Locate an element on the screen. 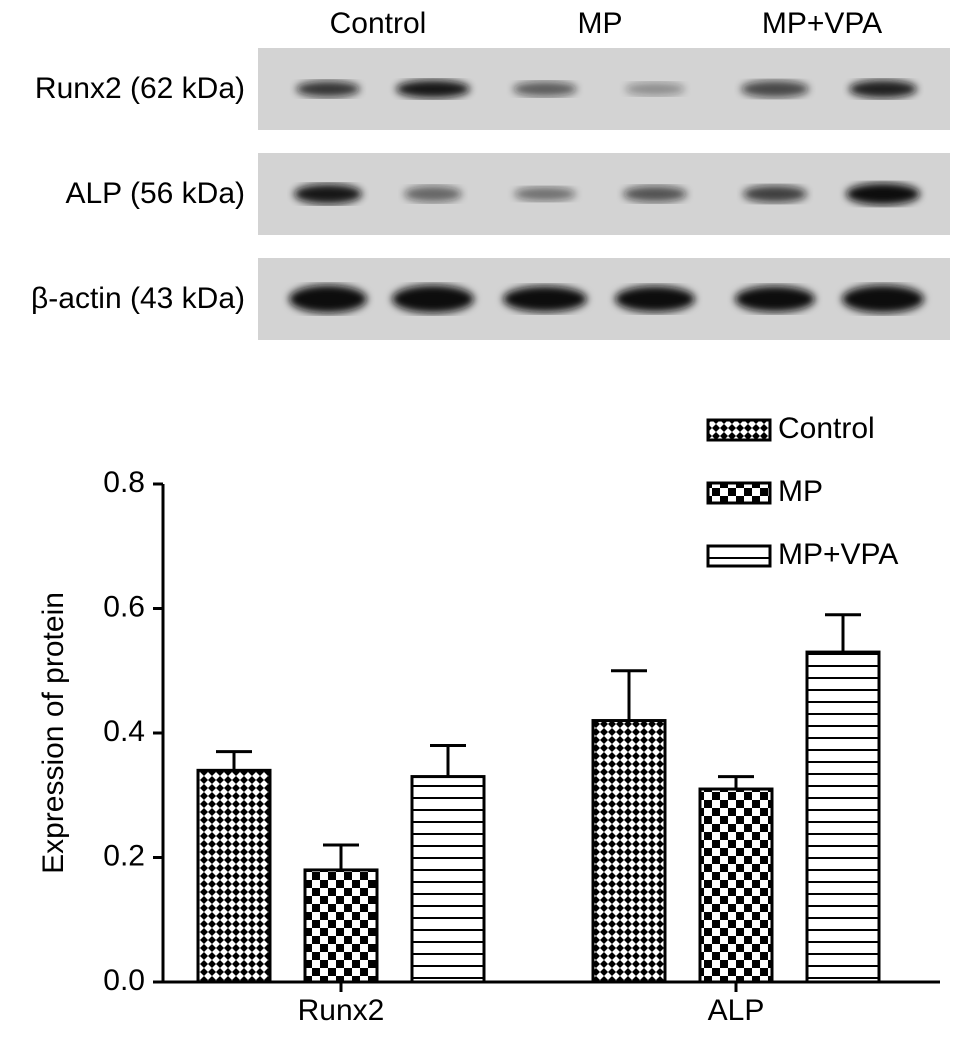 Image resolution: width=969 pixels, height=1046 pixels. blot-row-label: β-actin (43 kDa) is located at coordinates (138, 298).